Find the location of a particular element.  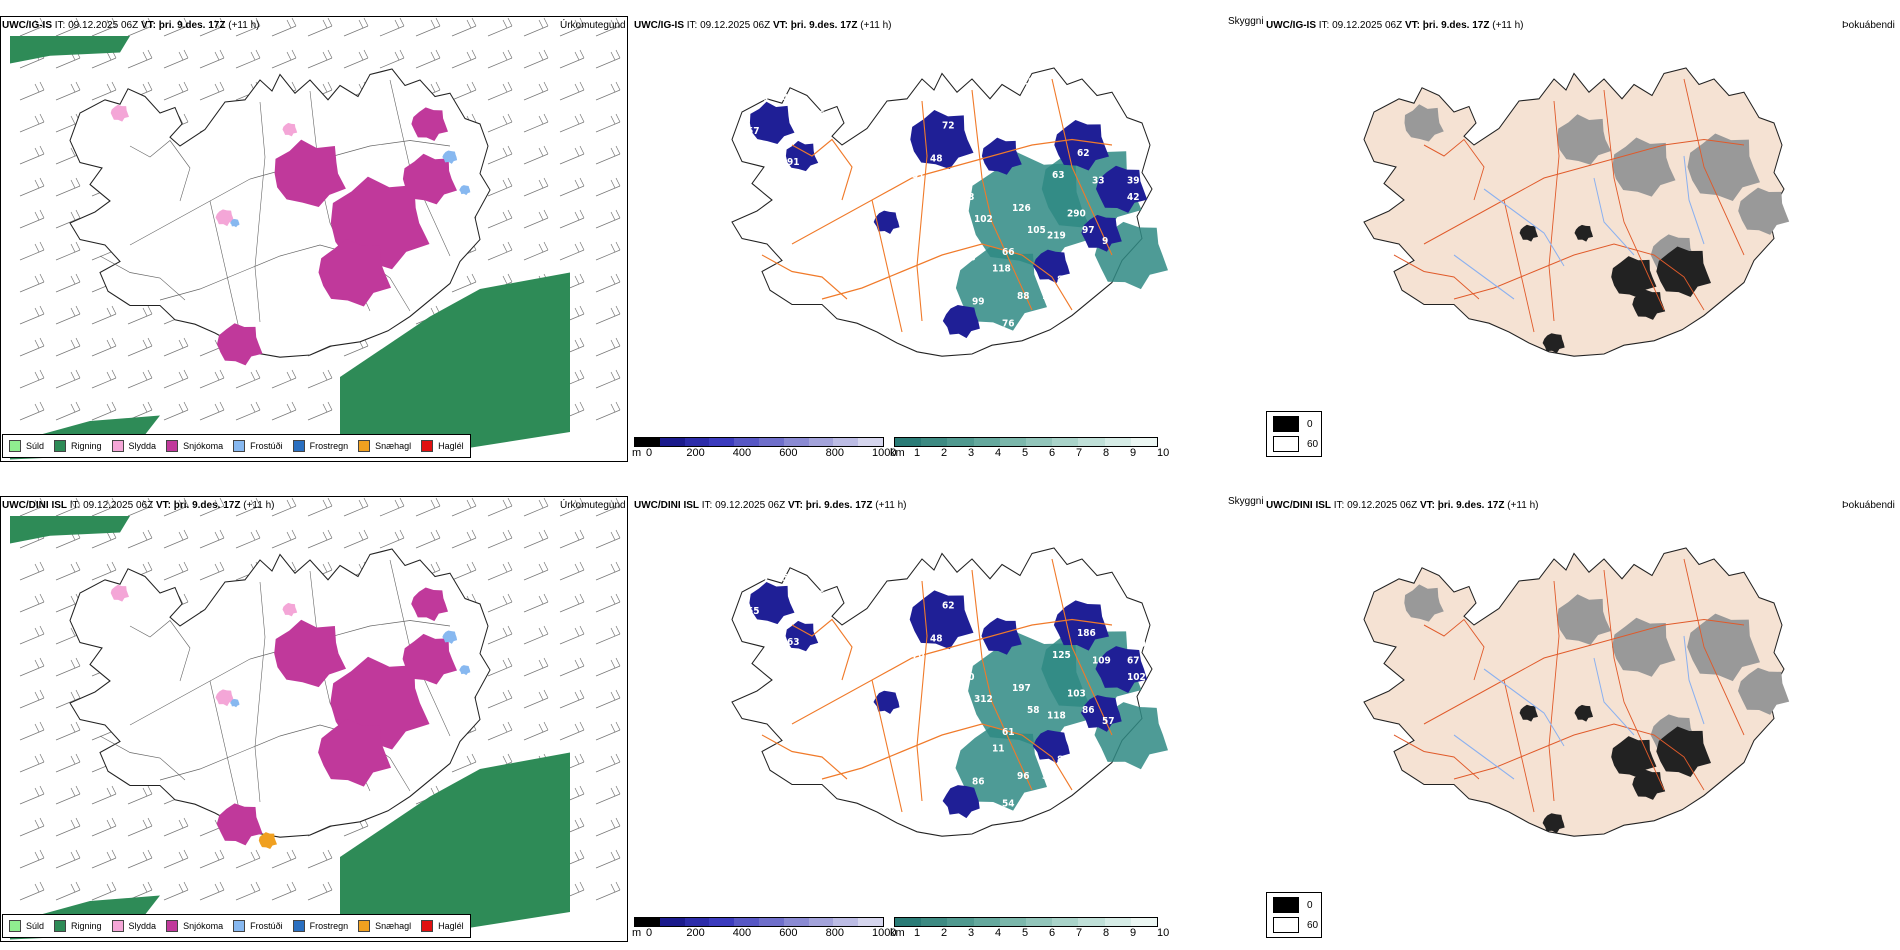

visibility-value-label: 33 is located at coordinates (1098, 181).